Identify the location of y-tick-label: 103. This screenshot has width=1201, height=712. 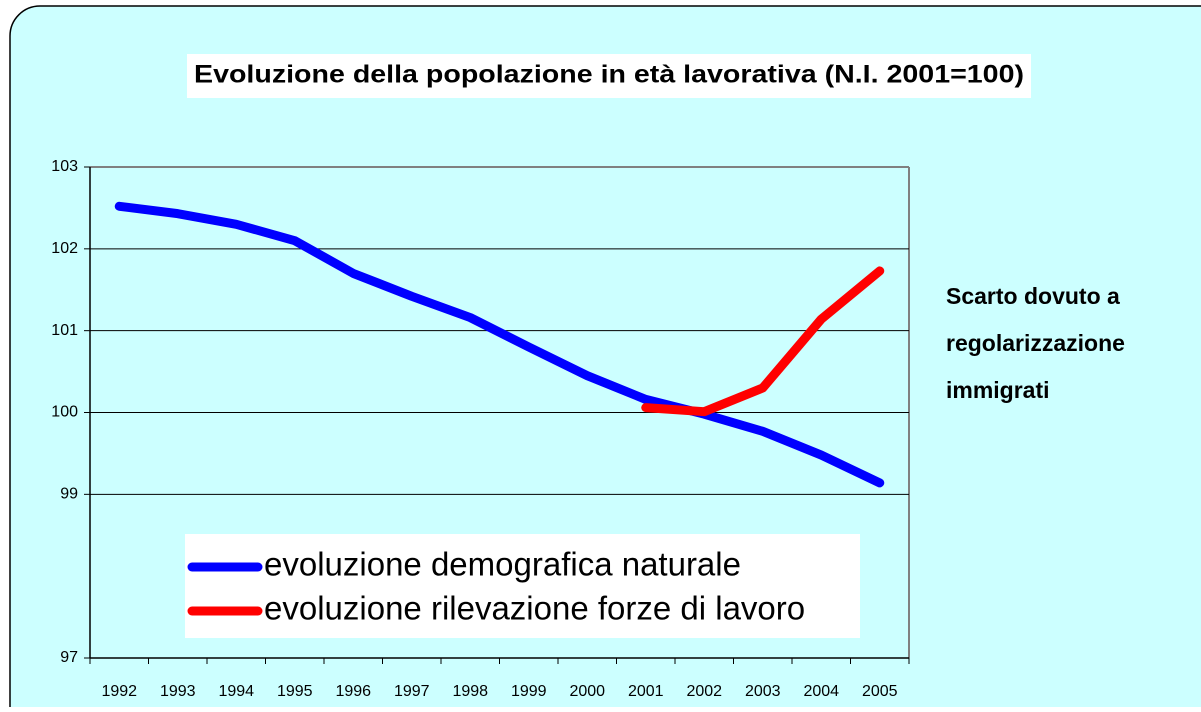
(64, 166).